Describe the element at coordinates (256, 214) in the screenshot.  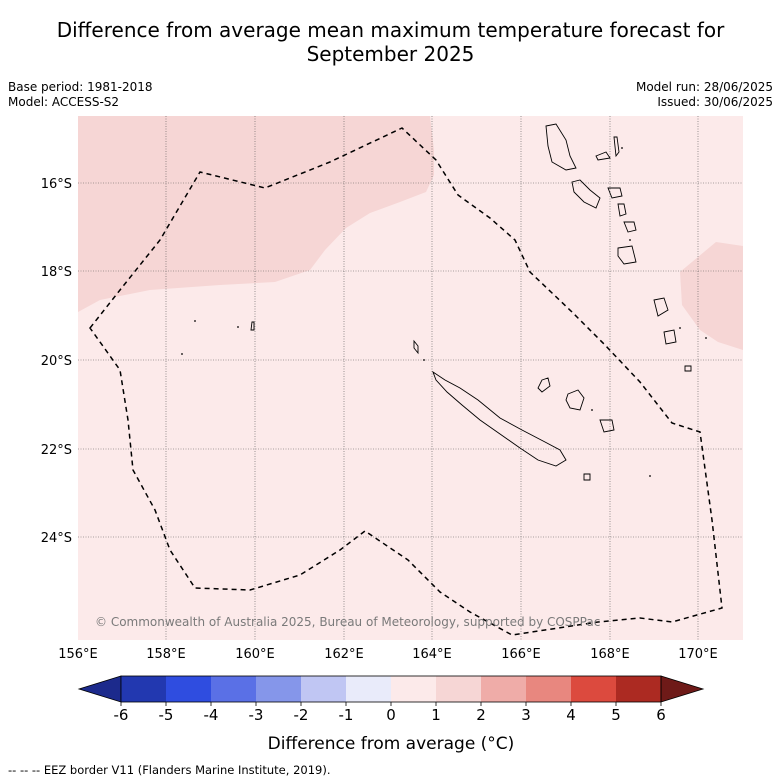
I see `anomaly-region-northwest` at that location.